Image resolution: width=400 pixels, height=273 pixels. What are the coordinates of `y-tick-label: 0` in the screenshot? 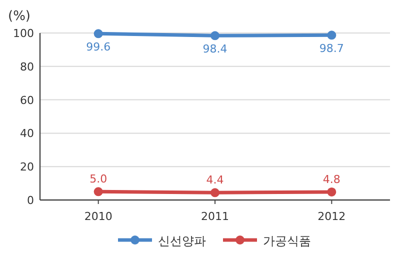 It's located at (30, 200).